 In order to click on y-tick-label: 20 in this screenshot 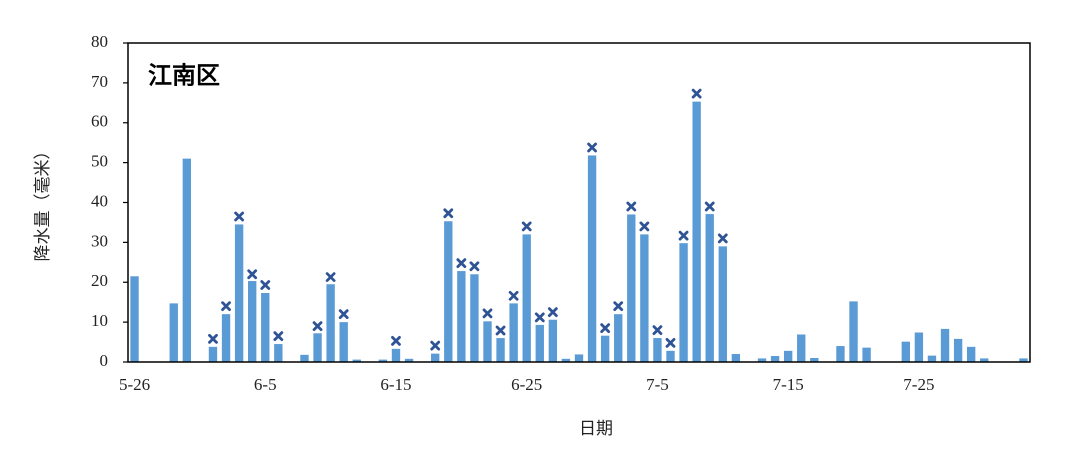, I will do `click(99, 280)`.